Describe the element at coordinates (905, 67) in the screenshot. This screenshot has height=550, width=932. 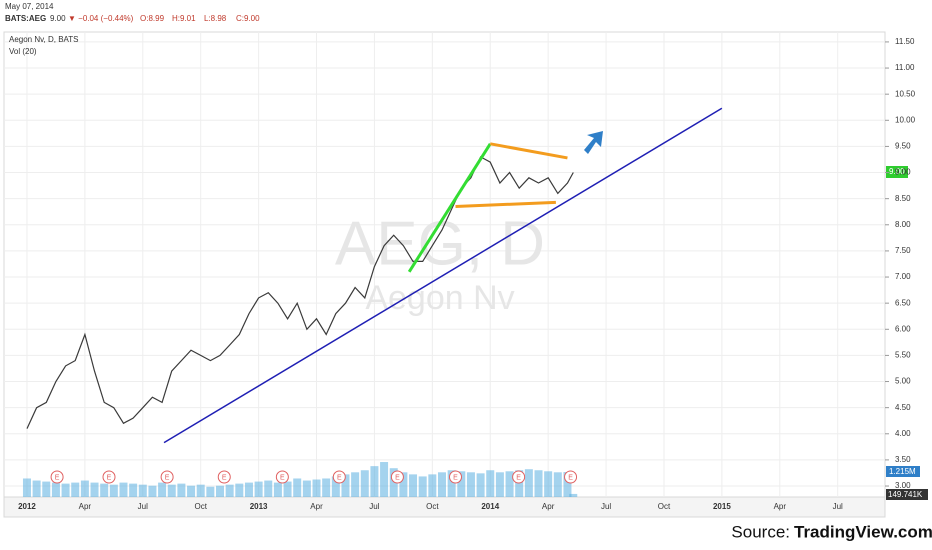
I see `y-tick-label: 11.00` at that location.